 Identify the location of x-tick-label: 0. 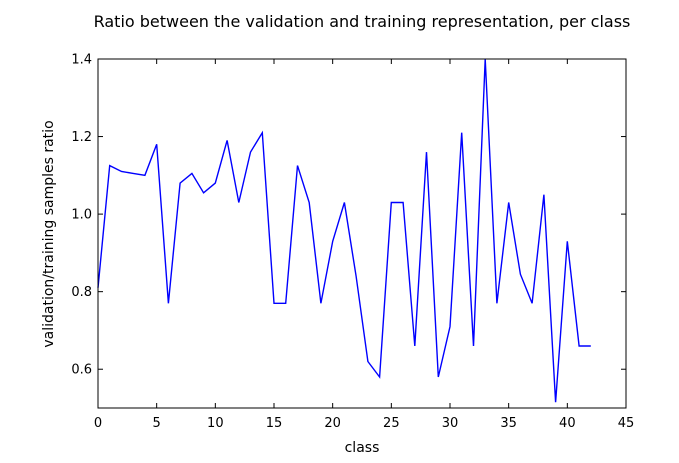
(98, 423).